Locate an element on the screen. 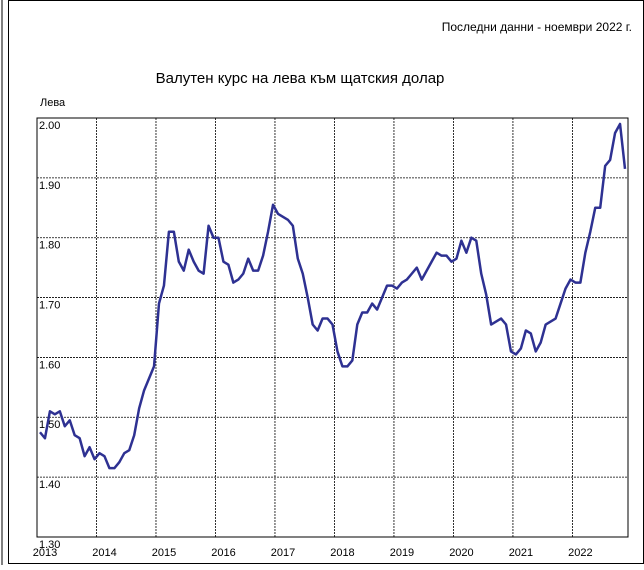 This screenshot has height=570, width=644. y-axis-label: Лева is located at coordinates (53, 103).